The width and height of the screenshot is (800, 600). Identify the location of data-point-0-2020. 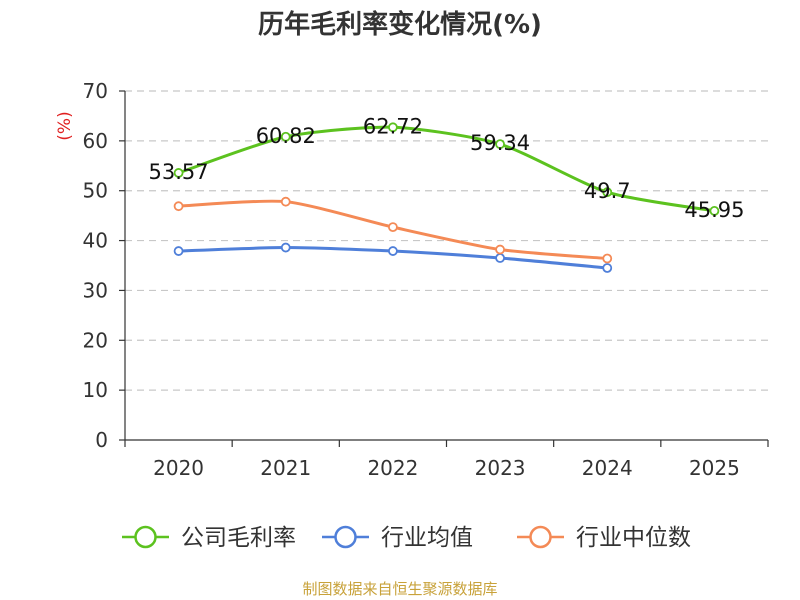
(178, 173).